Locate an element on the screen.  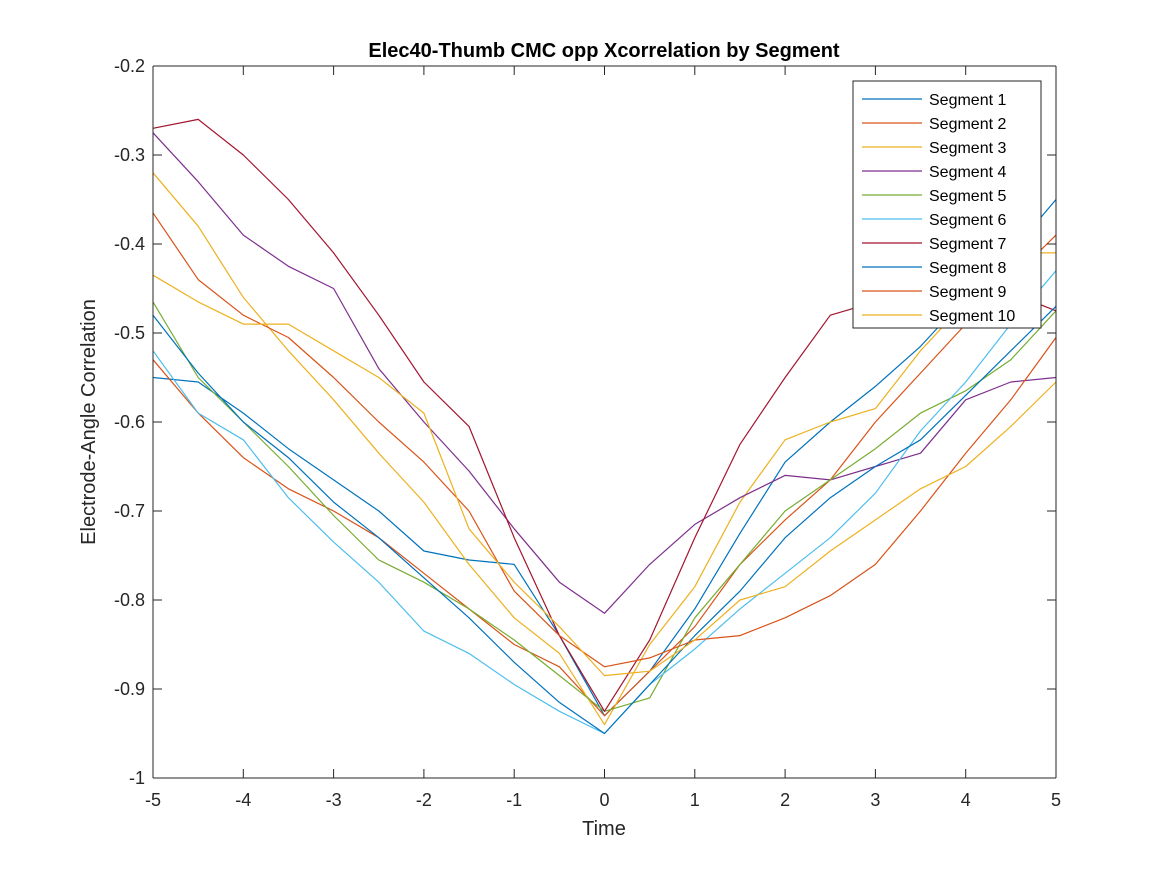
legend-entry-label: Segment 1 is located at coordinates (967, 100).